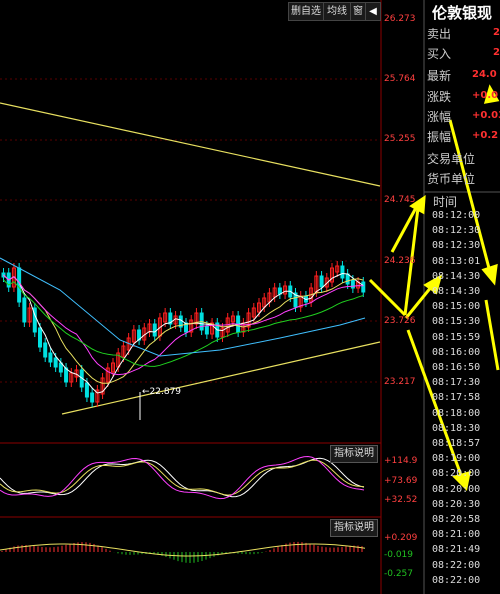  Describe the element at coordinates (400, 382) in the screenshot. I see `axis-label-7: 23.217` at that location.